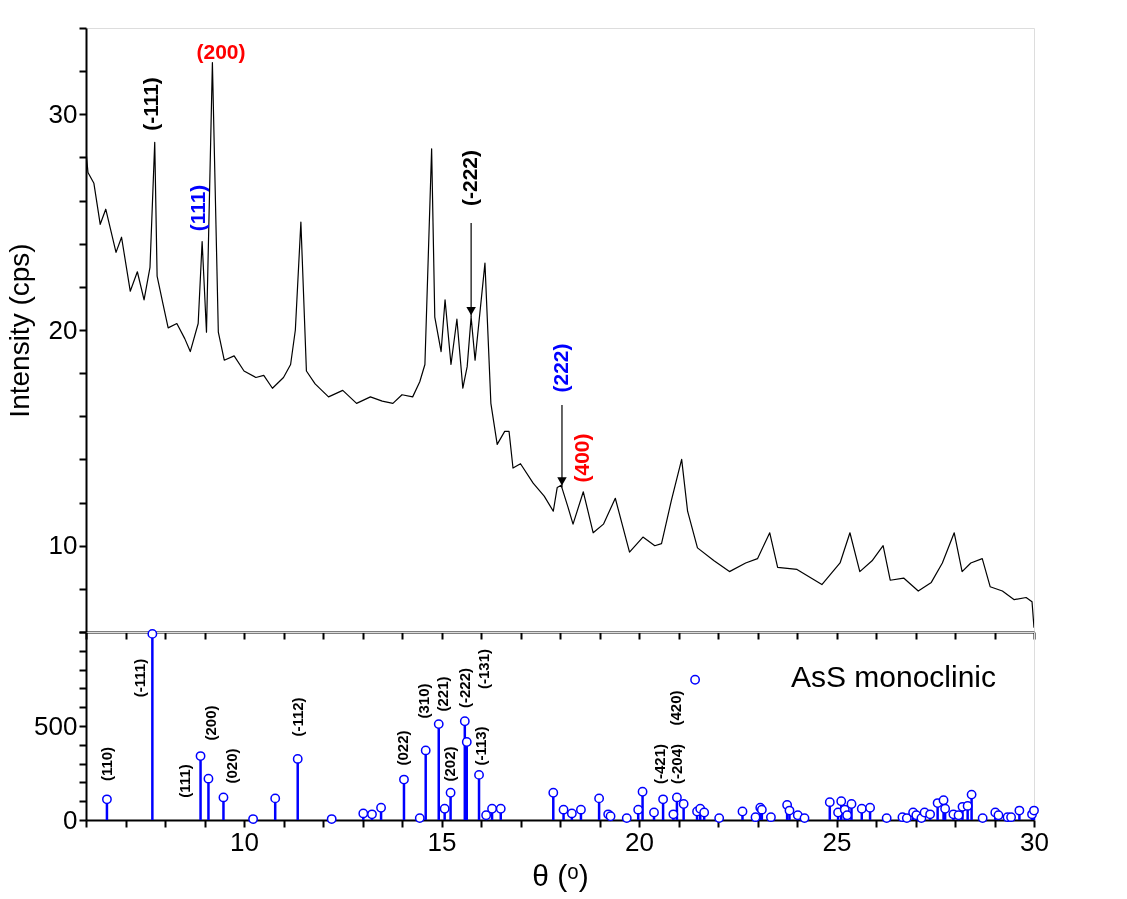 This screenshot has width=1127, height=899. What do you see at coordinates (423, 701) in the screenshot?
I see `annotation: (310)` at bounding box center [423, 701].